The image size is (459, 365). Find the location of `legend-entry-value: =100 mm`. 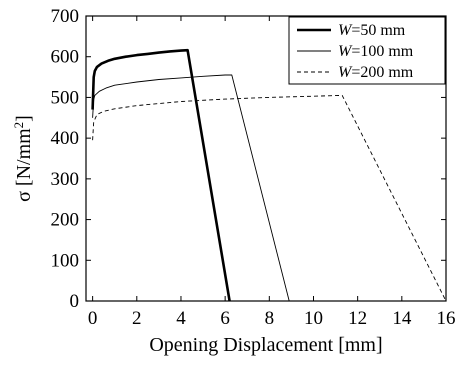

legend-entry-value: =100 mm is located at coordinates (382, 51).